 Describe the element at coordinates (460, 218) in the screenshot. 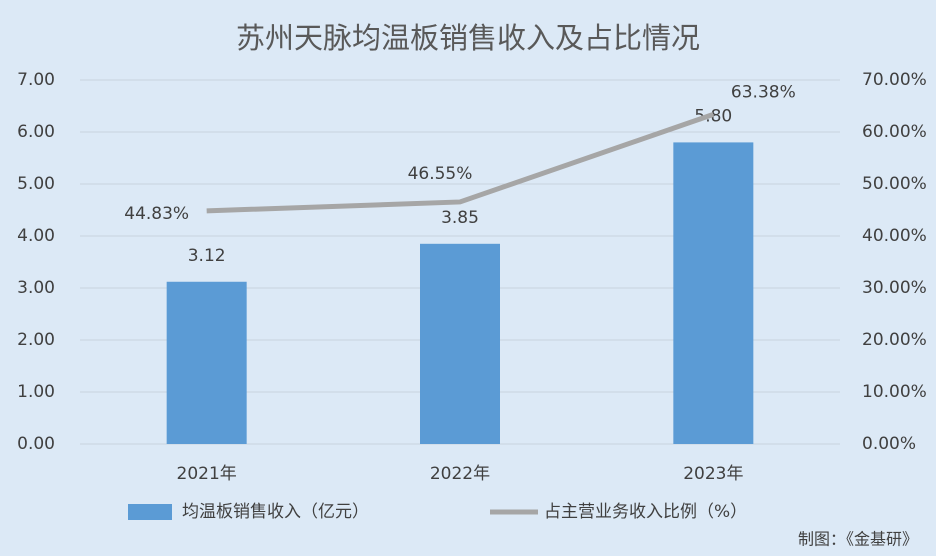

I see `bar-value-label: 3.85` at that location.